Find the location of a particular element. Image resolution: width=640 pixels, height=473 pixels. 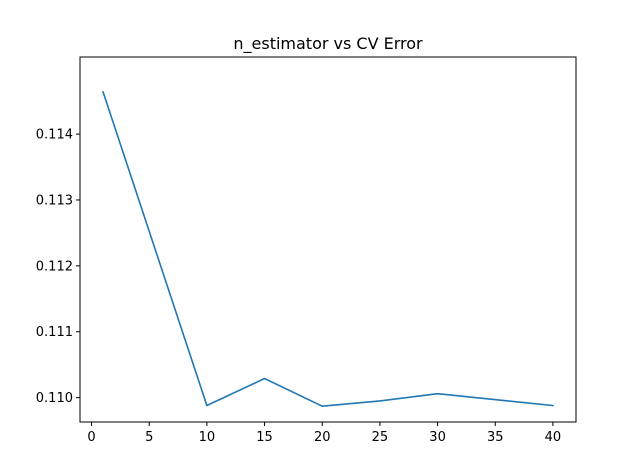

x-tick-label: 20 is located at coordinates (322, 437).